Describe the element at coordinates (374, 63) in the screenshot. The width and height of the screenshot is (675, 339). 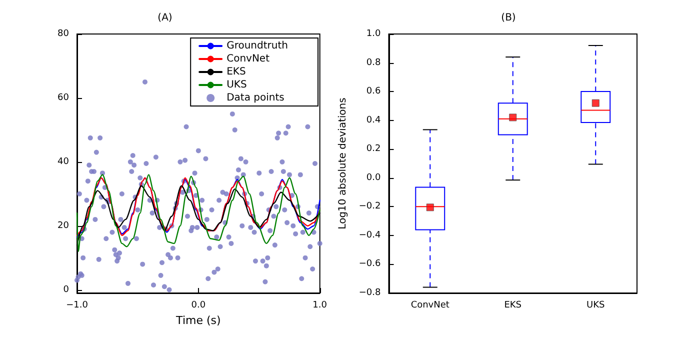
I see `y-tick-label: 0.8` at that location.